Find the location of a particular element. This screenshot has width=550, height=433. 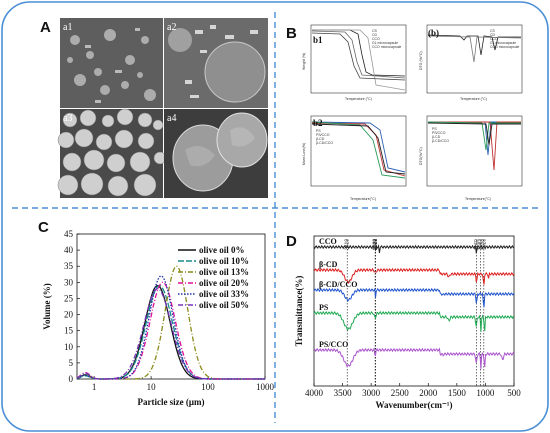

y-tick-label: 25 is located at coordinates (69, 298).